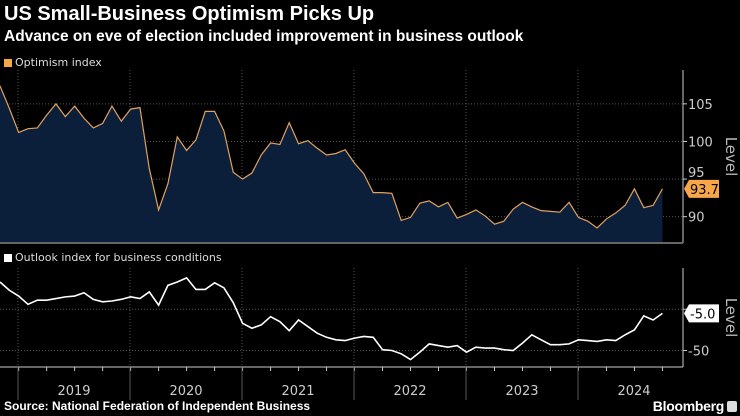 Image resolution: width=740 pixels, height=416 pixels. Describe the element at coordinates (633, 391) in the screenshot. I see `x-tick-label: 2024` at that location.